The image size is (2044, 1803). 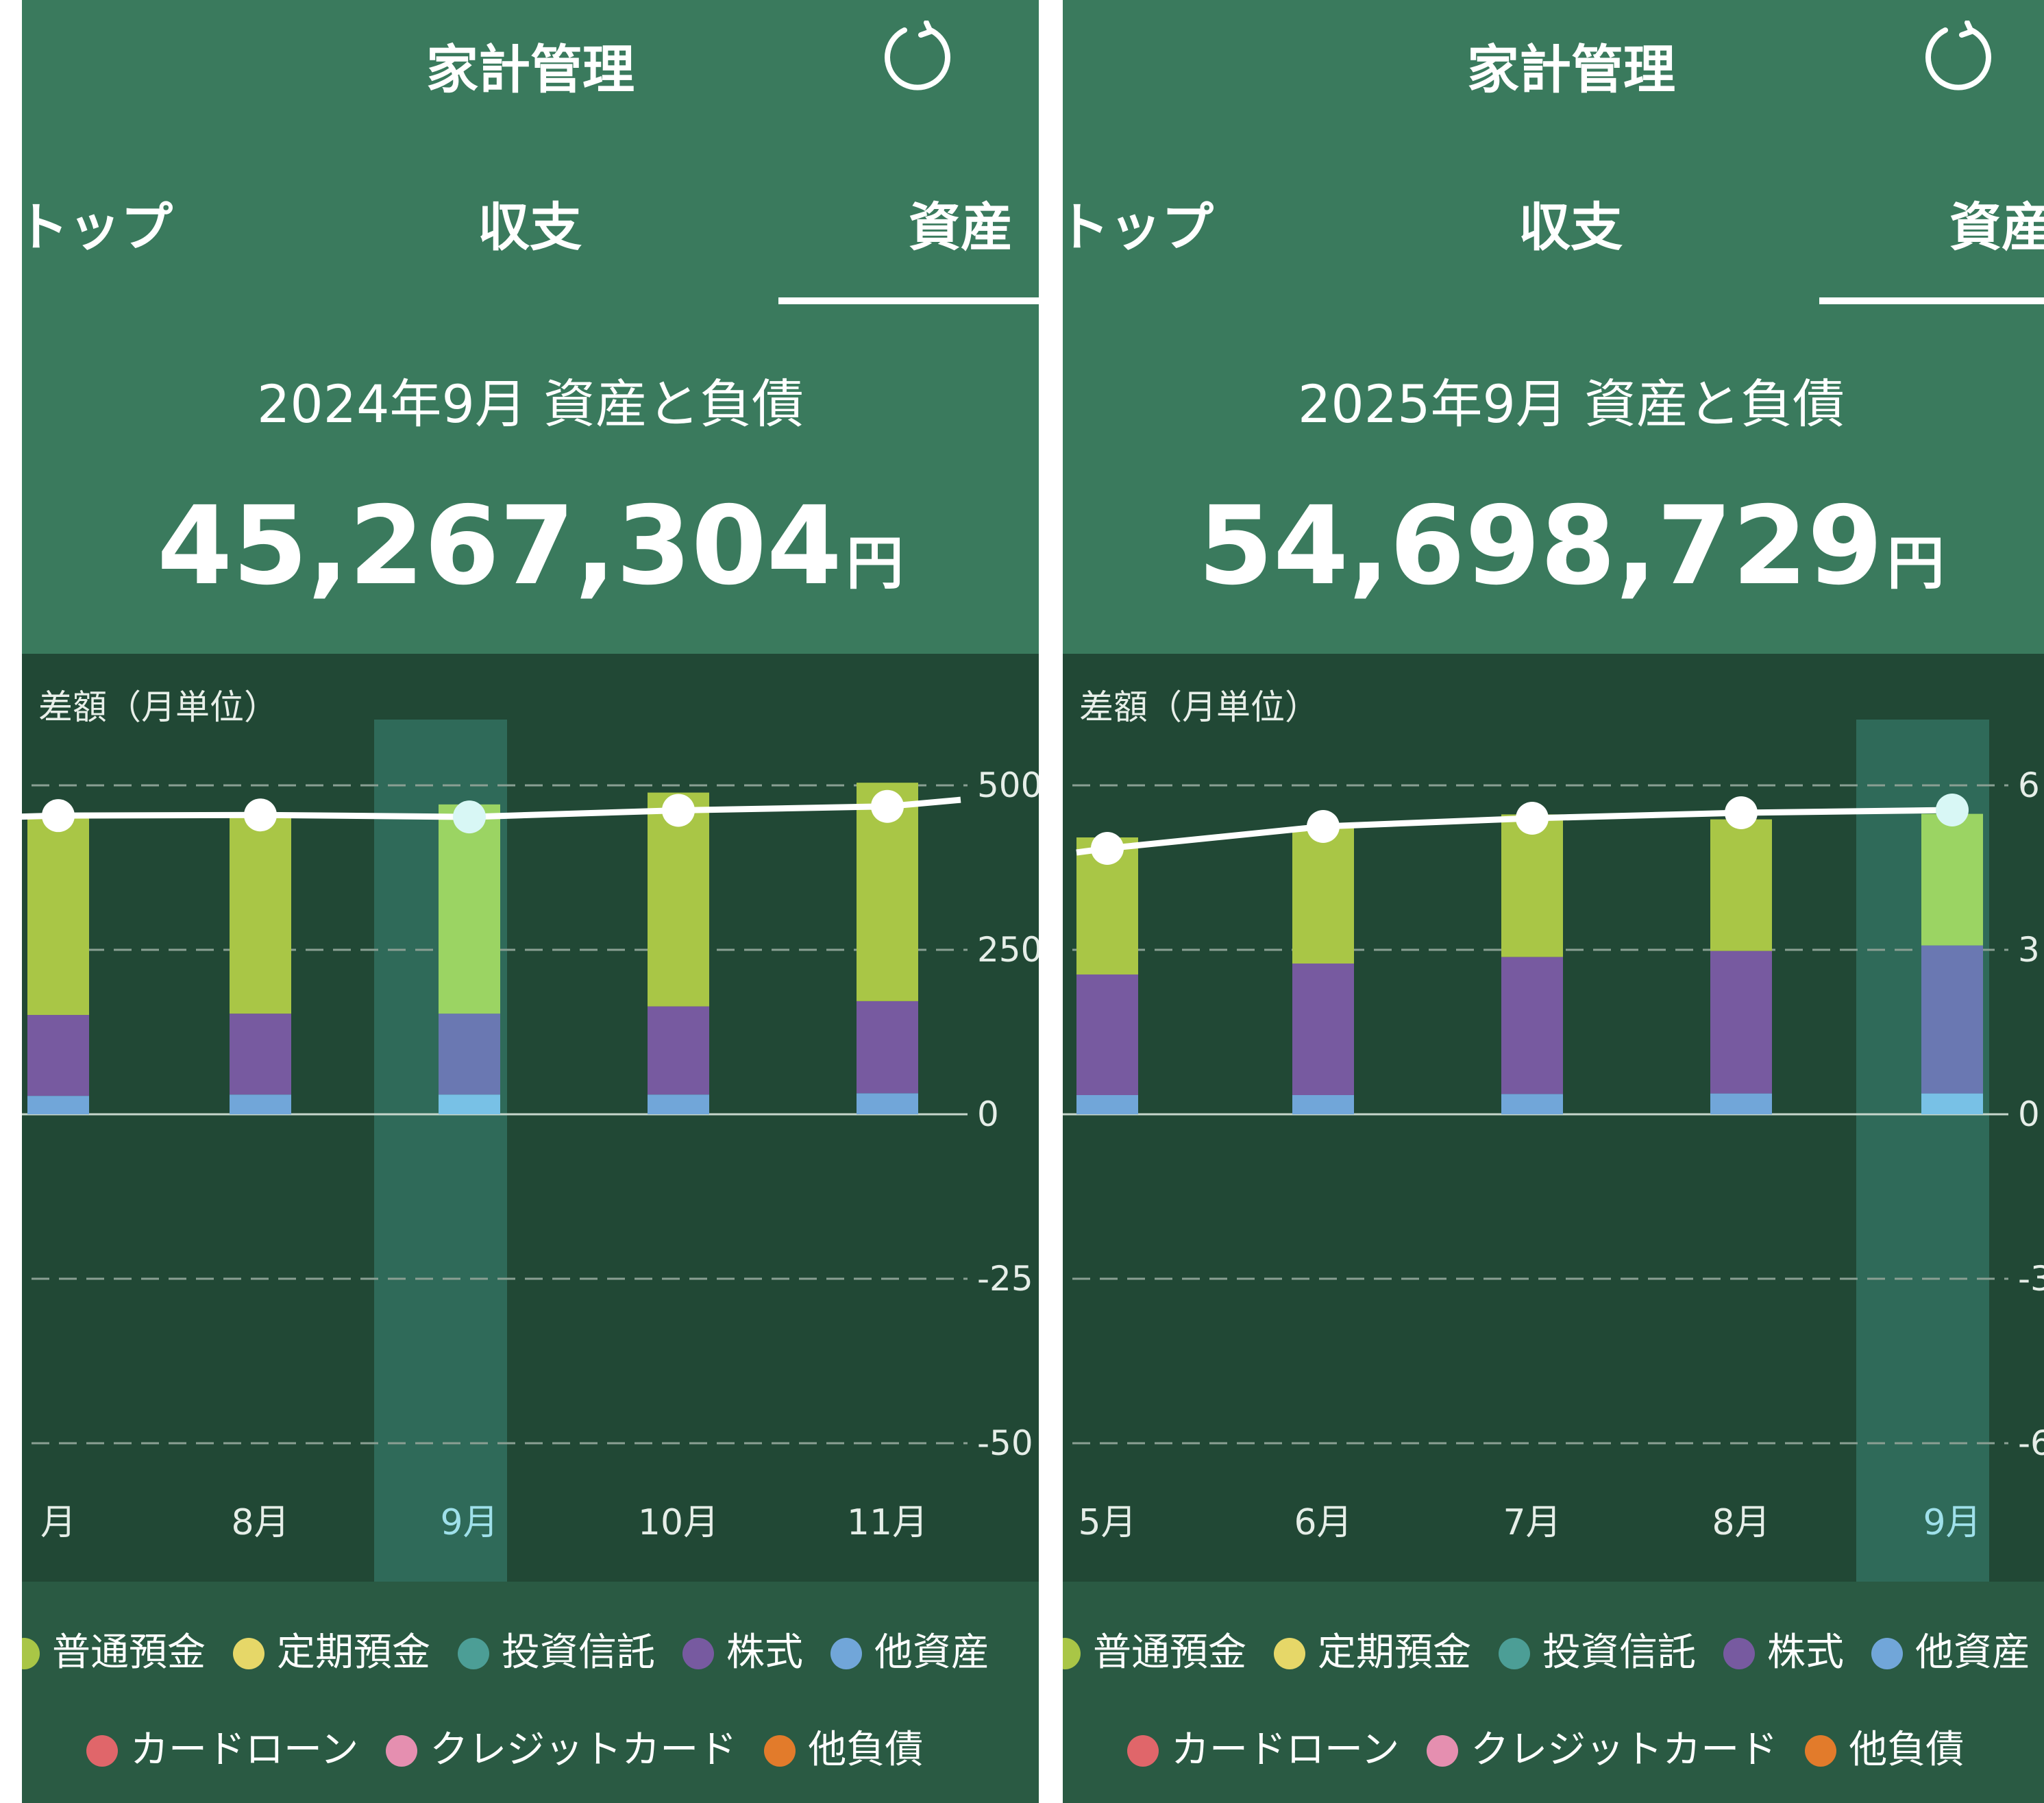 What do you see at coordinates (1323, 1104) in the screenshot?
I see `bar-segment-他資産-6月` at bounding box center [1323, 1104].